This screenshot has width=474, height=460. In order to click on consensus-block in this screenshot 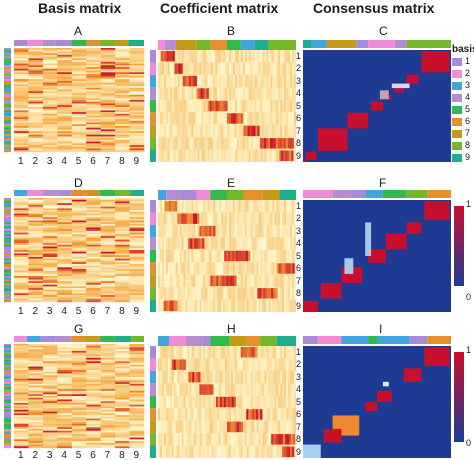, I will do `click(371, 406)`.